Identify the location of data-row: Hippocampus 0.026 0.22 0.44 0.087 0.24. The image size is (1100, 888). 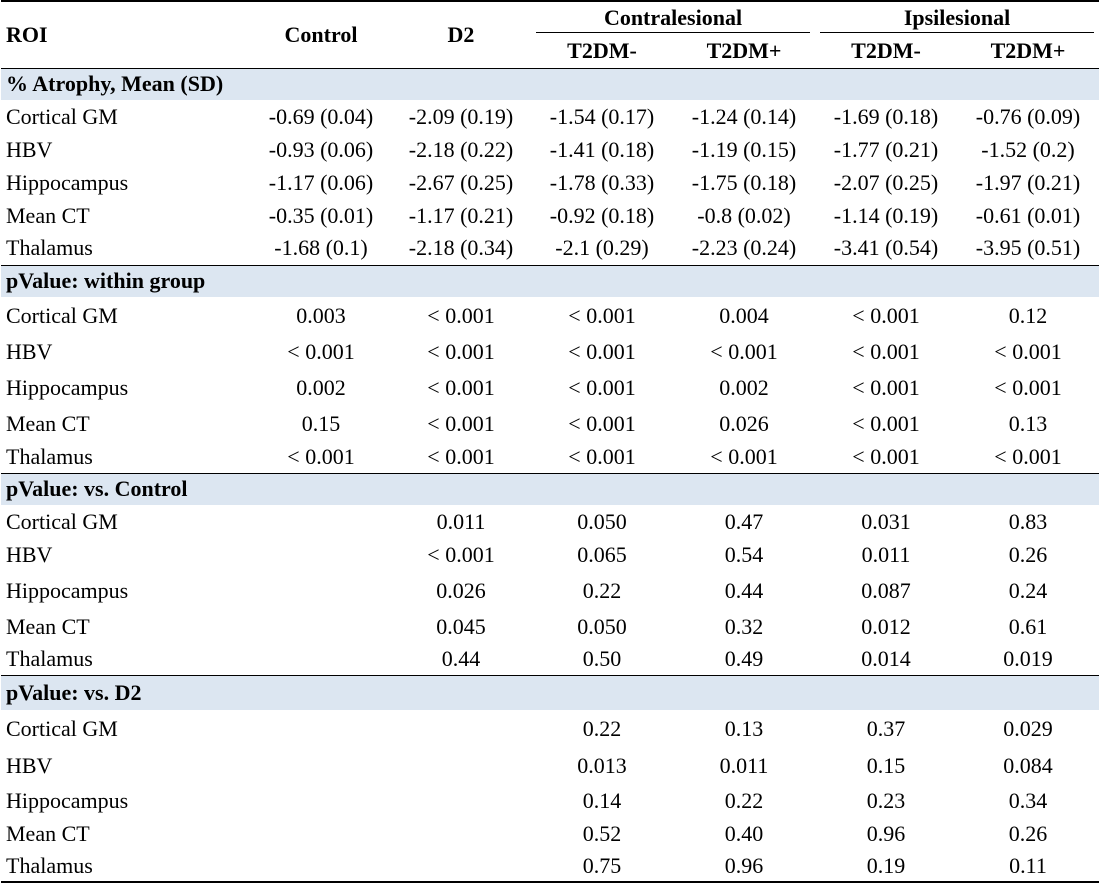
(550, 591).